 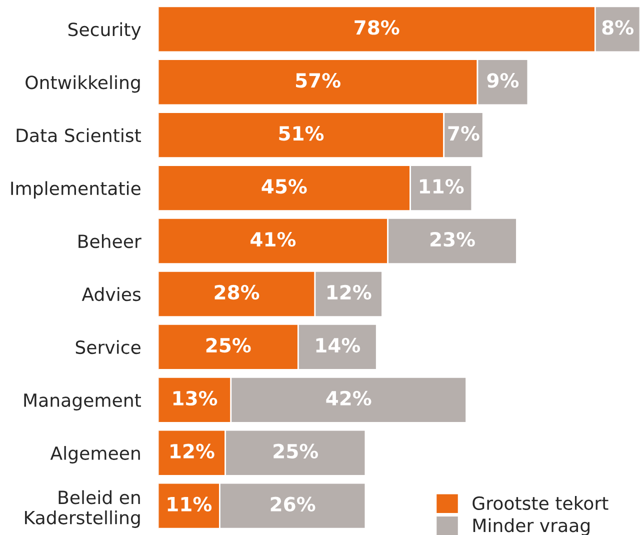 I want to click on y-tick-label: Beleid en Kaderstelling, so click(x=82, y=509).